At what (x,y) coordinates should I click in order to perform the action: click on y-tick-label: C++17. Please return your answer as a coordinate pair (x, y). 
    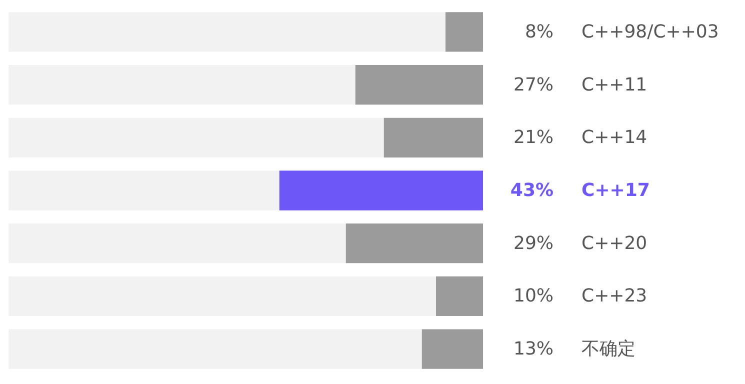
    Looking at the image, I should click on (616, 190).